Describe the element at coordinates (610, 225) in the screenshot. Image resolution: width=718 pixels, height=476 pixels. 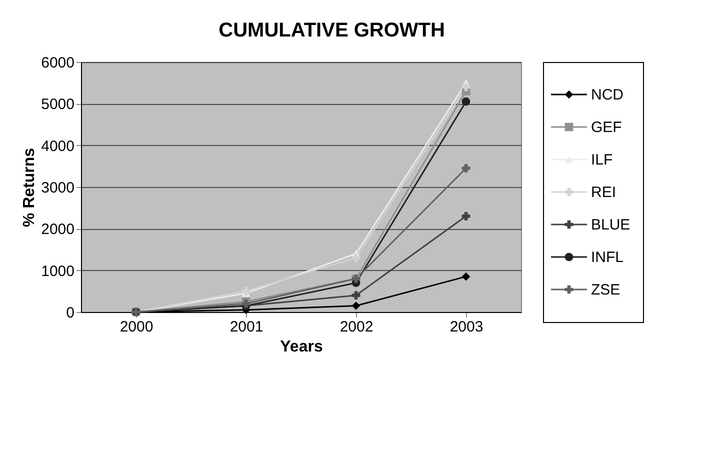
I see `legend-label: BLUE` at that location.